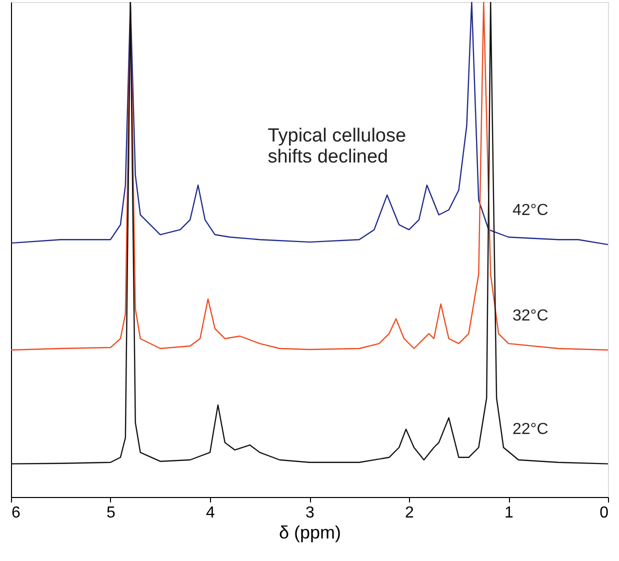 This screenshot has height=561, width=619. What do you see at coordinates (16, 513) in the screenshot?
I see `x-tick-label: 6` at bounding box center [16, 513].